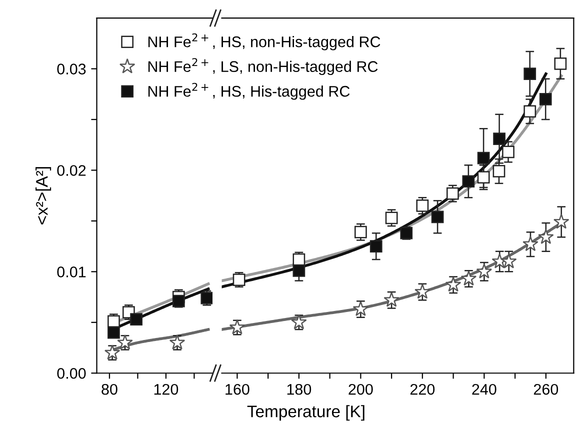 The width and height of the screenshot is (576, 440). What do you see at coordinates (238, 389) in the screenshot?
I see `x-tick-label: 160` at bounding box center [238, 389].